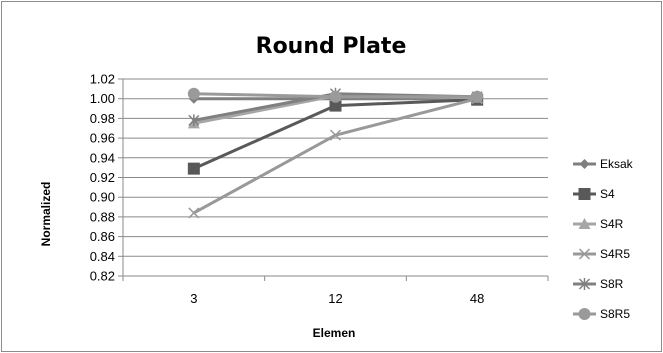 The width and height of the screenshot is (663, 353). Describe the element at coordinates (193, 298) in the screenshot. I see `x-tick-label: 3` at that location.